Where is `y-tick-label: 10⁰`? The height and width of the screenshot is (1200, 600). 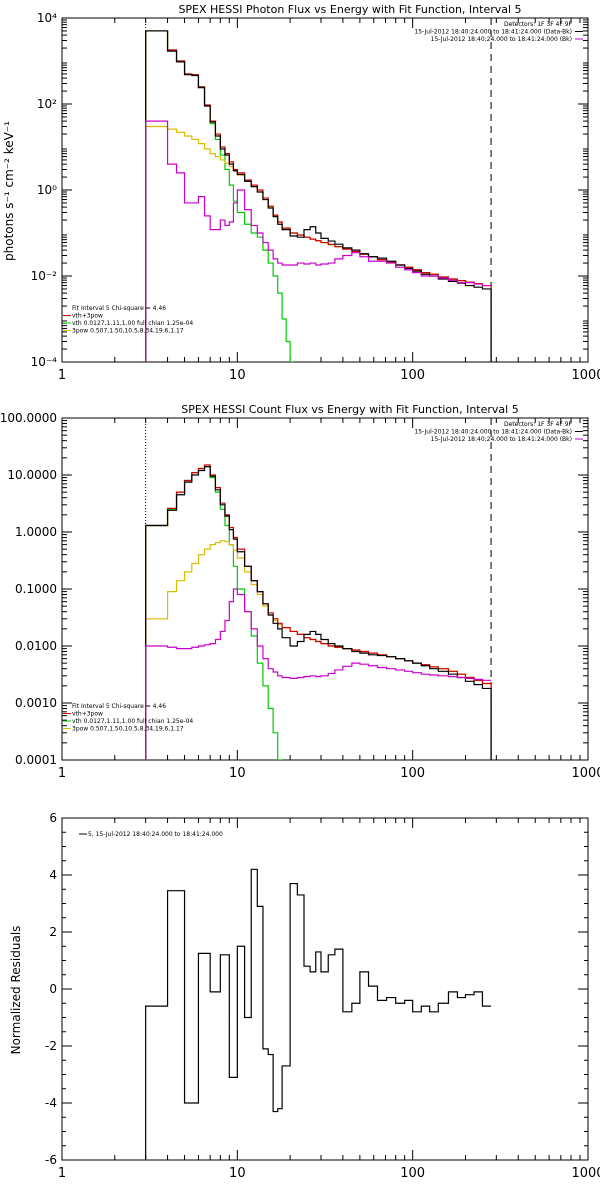
y-tick-label: 10⁰ is located at coordinates (47, 190).